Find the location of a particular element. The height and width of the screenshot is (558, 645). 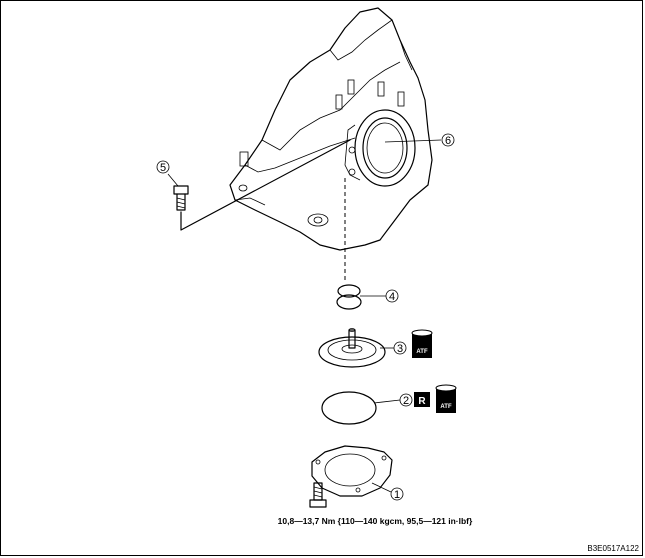

callout-6: 6 is located at coordinates (448, 140).